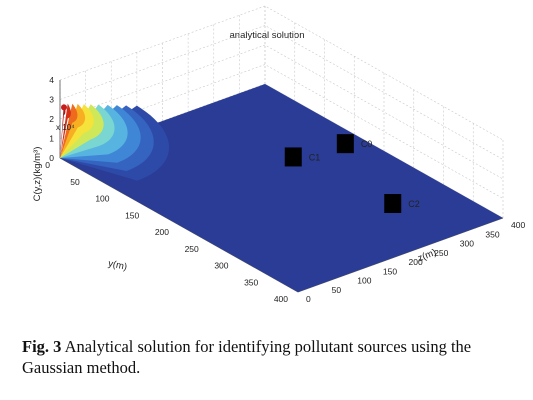 This screenshot has height=400, width=533. What do you see at coordinates (132, 215) in the screenshot?
I see `x-tick-label: 150` at bounding box center [132, 215].